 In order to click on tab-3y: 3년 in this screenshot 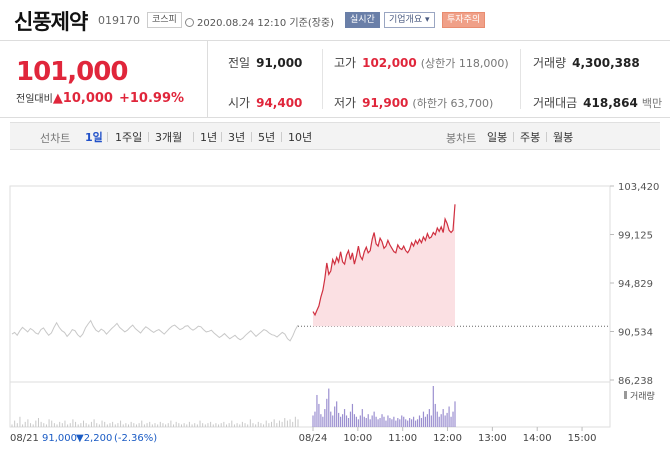, I will do `click(237, 137)`.